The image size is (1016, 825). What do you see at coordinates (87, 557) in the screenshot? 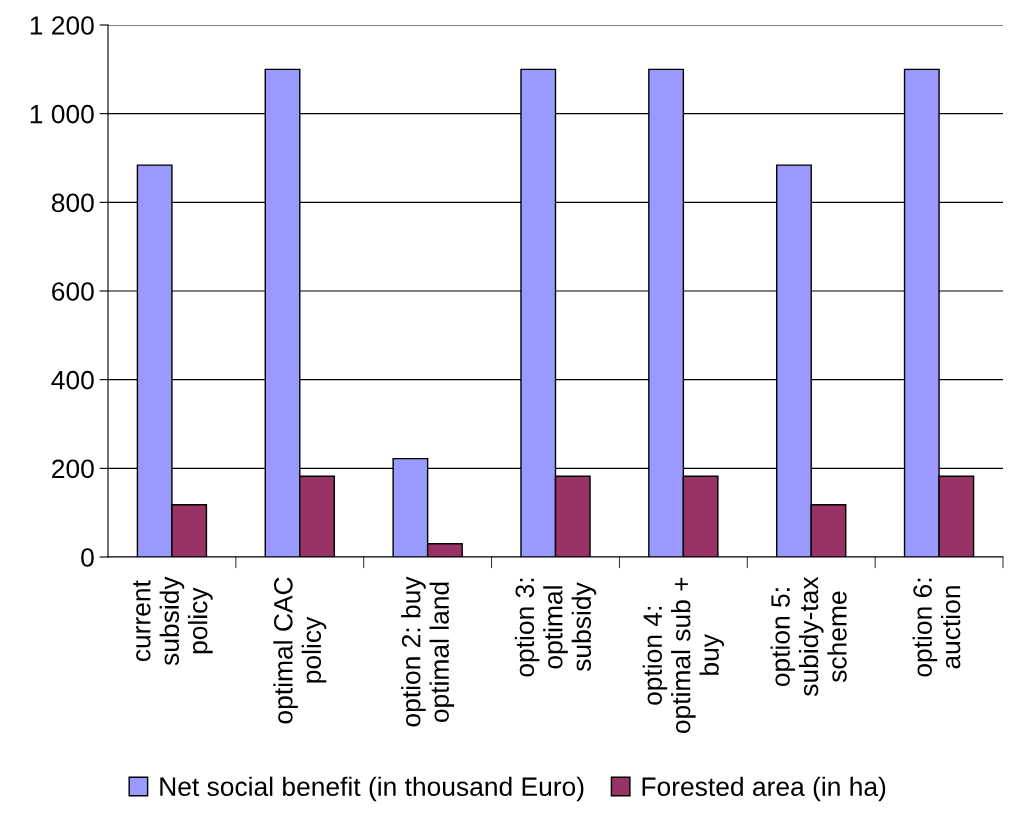
I see `y-tick-label: 0` at bounding box center [87, 557].